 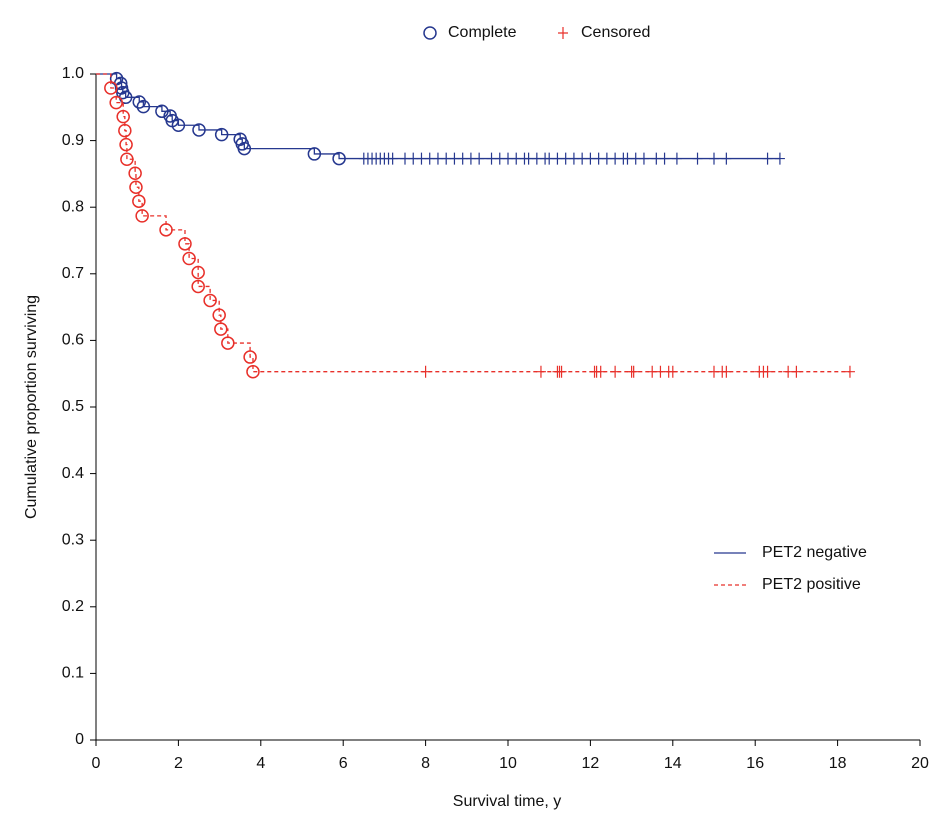 I want to click on x-tick-label: 2, so click(x=178, y=763).